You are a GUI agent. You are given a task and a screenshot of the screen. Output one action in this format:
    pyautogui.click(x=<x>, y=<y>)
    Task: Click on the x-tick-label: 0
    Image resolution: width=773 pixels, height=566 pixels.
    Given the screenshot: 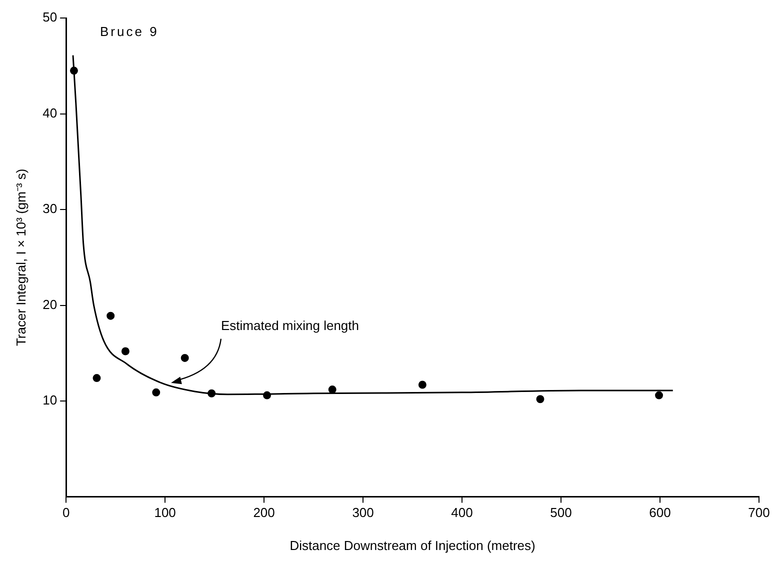 What is the action you would take?
    pyautogui.click(x=66, y=512)
    